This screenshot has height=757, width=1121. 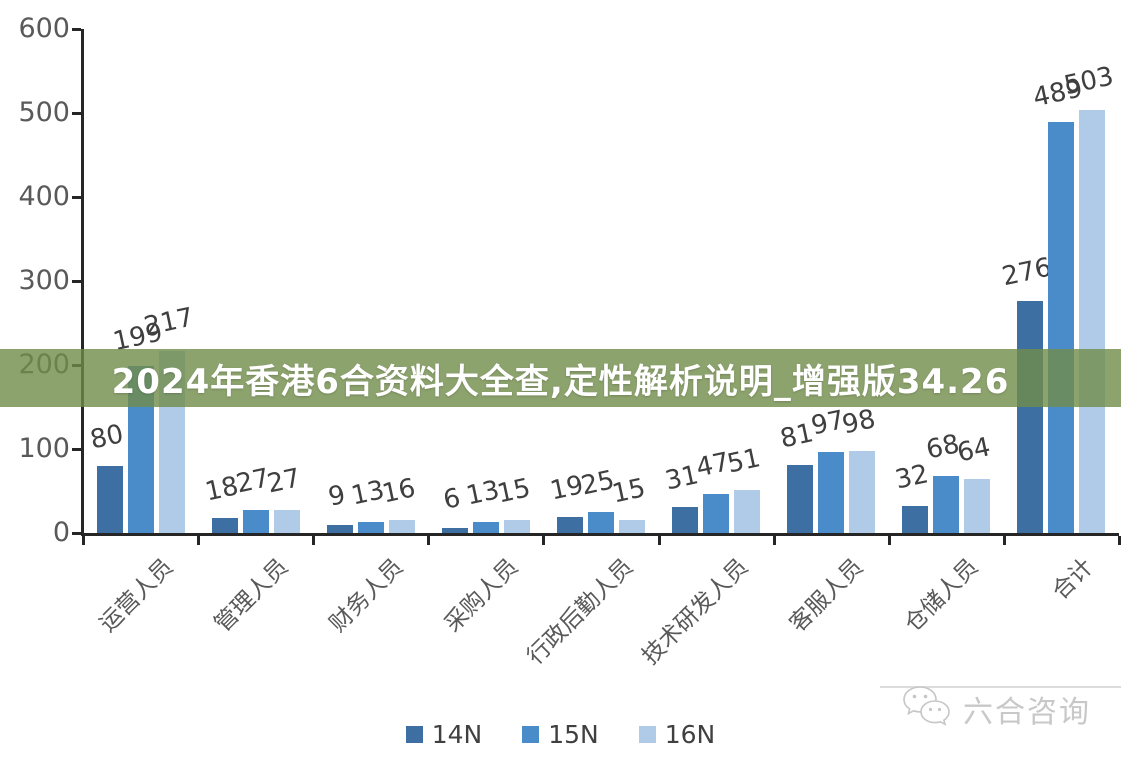 I want to click on data-label-14n-1: 80, so click(x=106, y=437).